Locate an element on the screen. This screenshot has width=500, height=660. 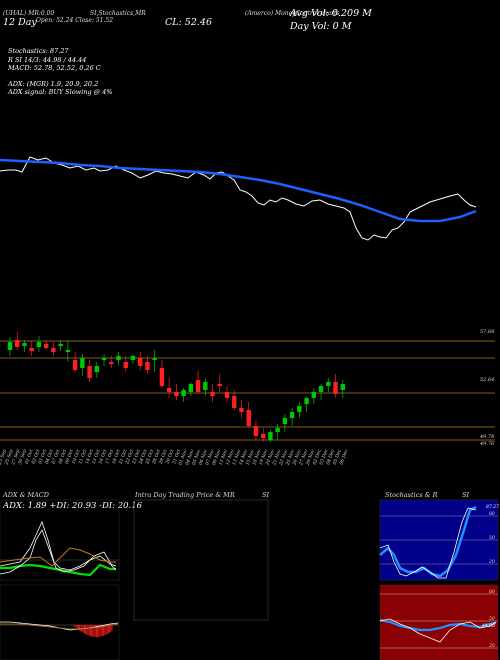
date-tick-label: 28 Oct is located at coordinates (156, 456).